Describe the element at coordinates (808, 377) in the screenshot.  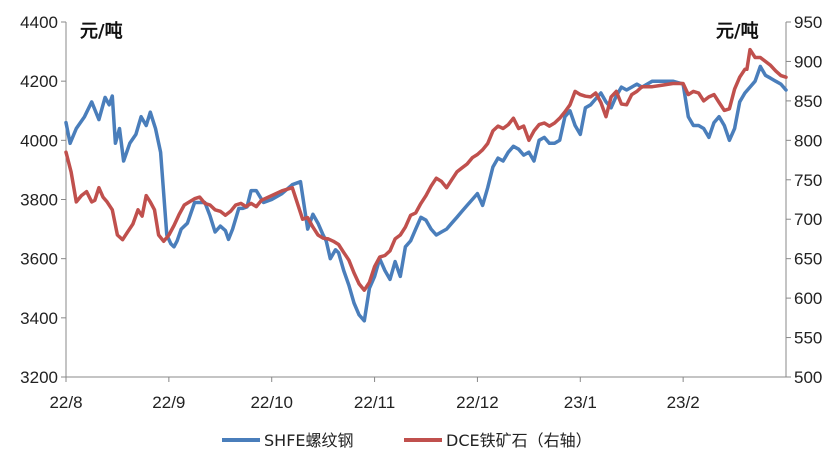
I see `right-tick-label: 500` at that location.